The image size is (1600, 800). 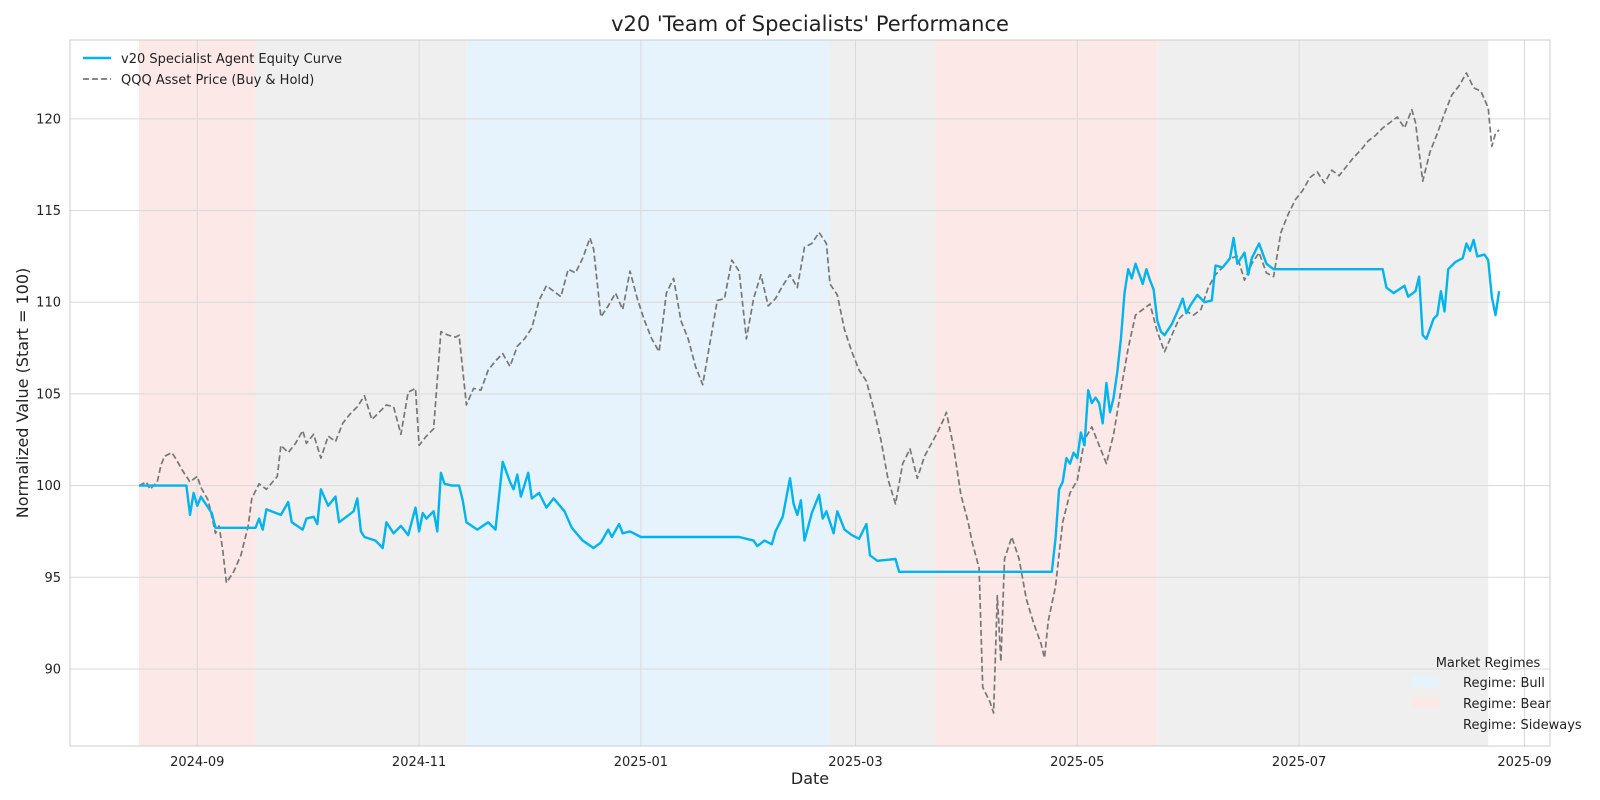 What do you see at coordinates (48, 211) in the screenshot?
I see `y-tick-label: 115` at bounding box center [48, 211].